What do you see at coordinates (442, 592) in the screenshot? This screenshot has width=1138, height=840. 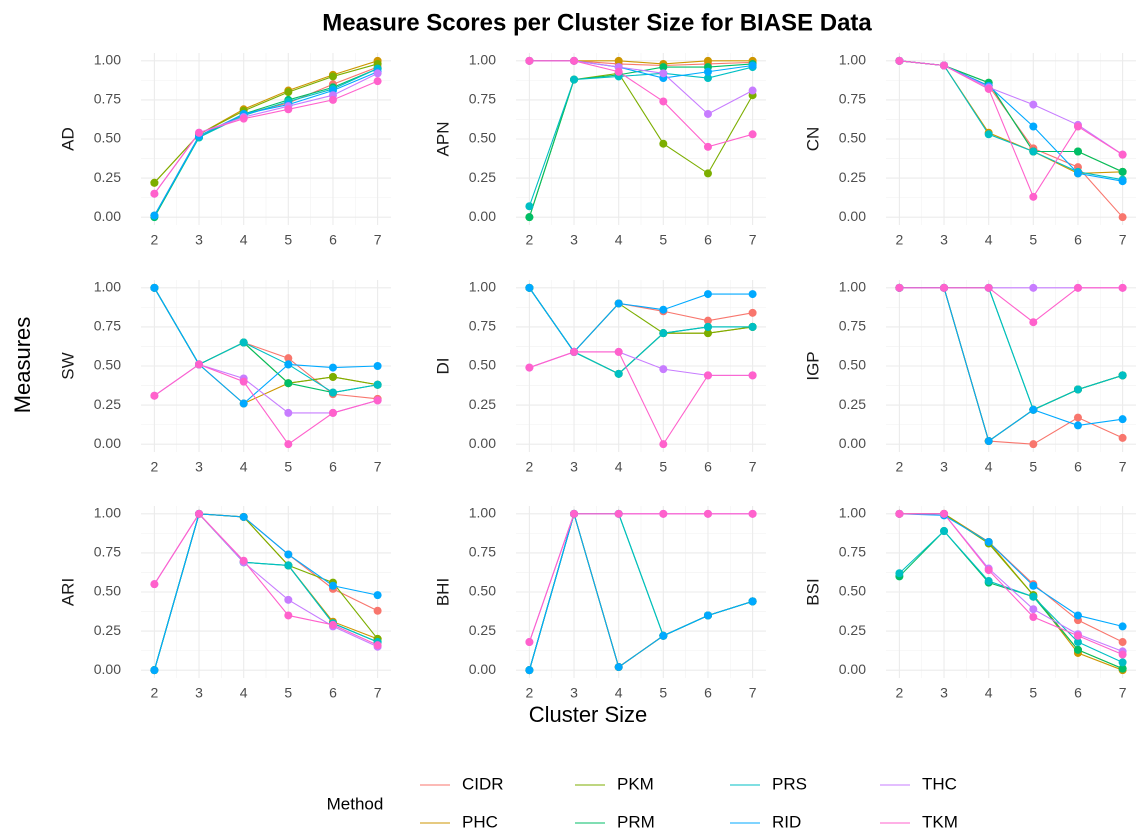 I see `facet-label: BHI` at bounding box center [442, 592].